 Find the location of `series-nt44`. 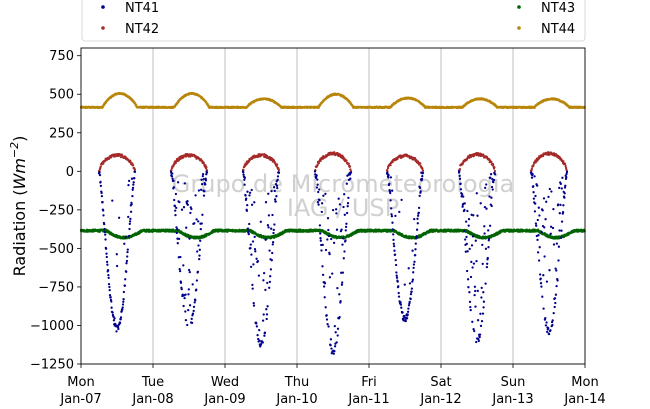

series-nt44 is located at coordinates (332, 100).